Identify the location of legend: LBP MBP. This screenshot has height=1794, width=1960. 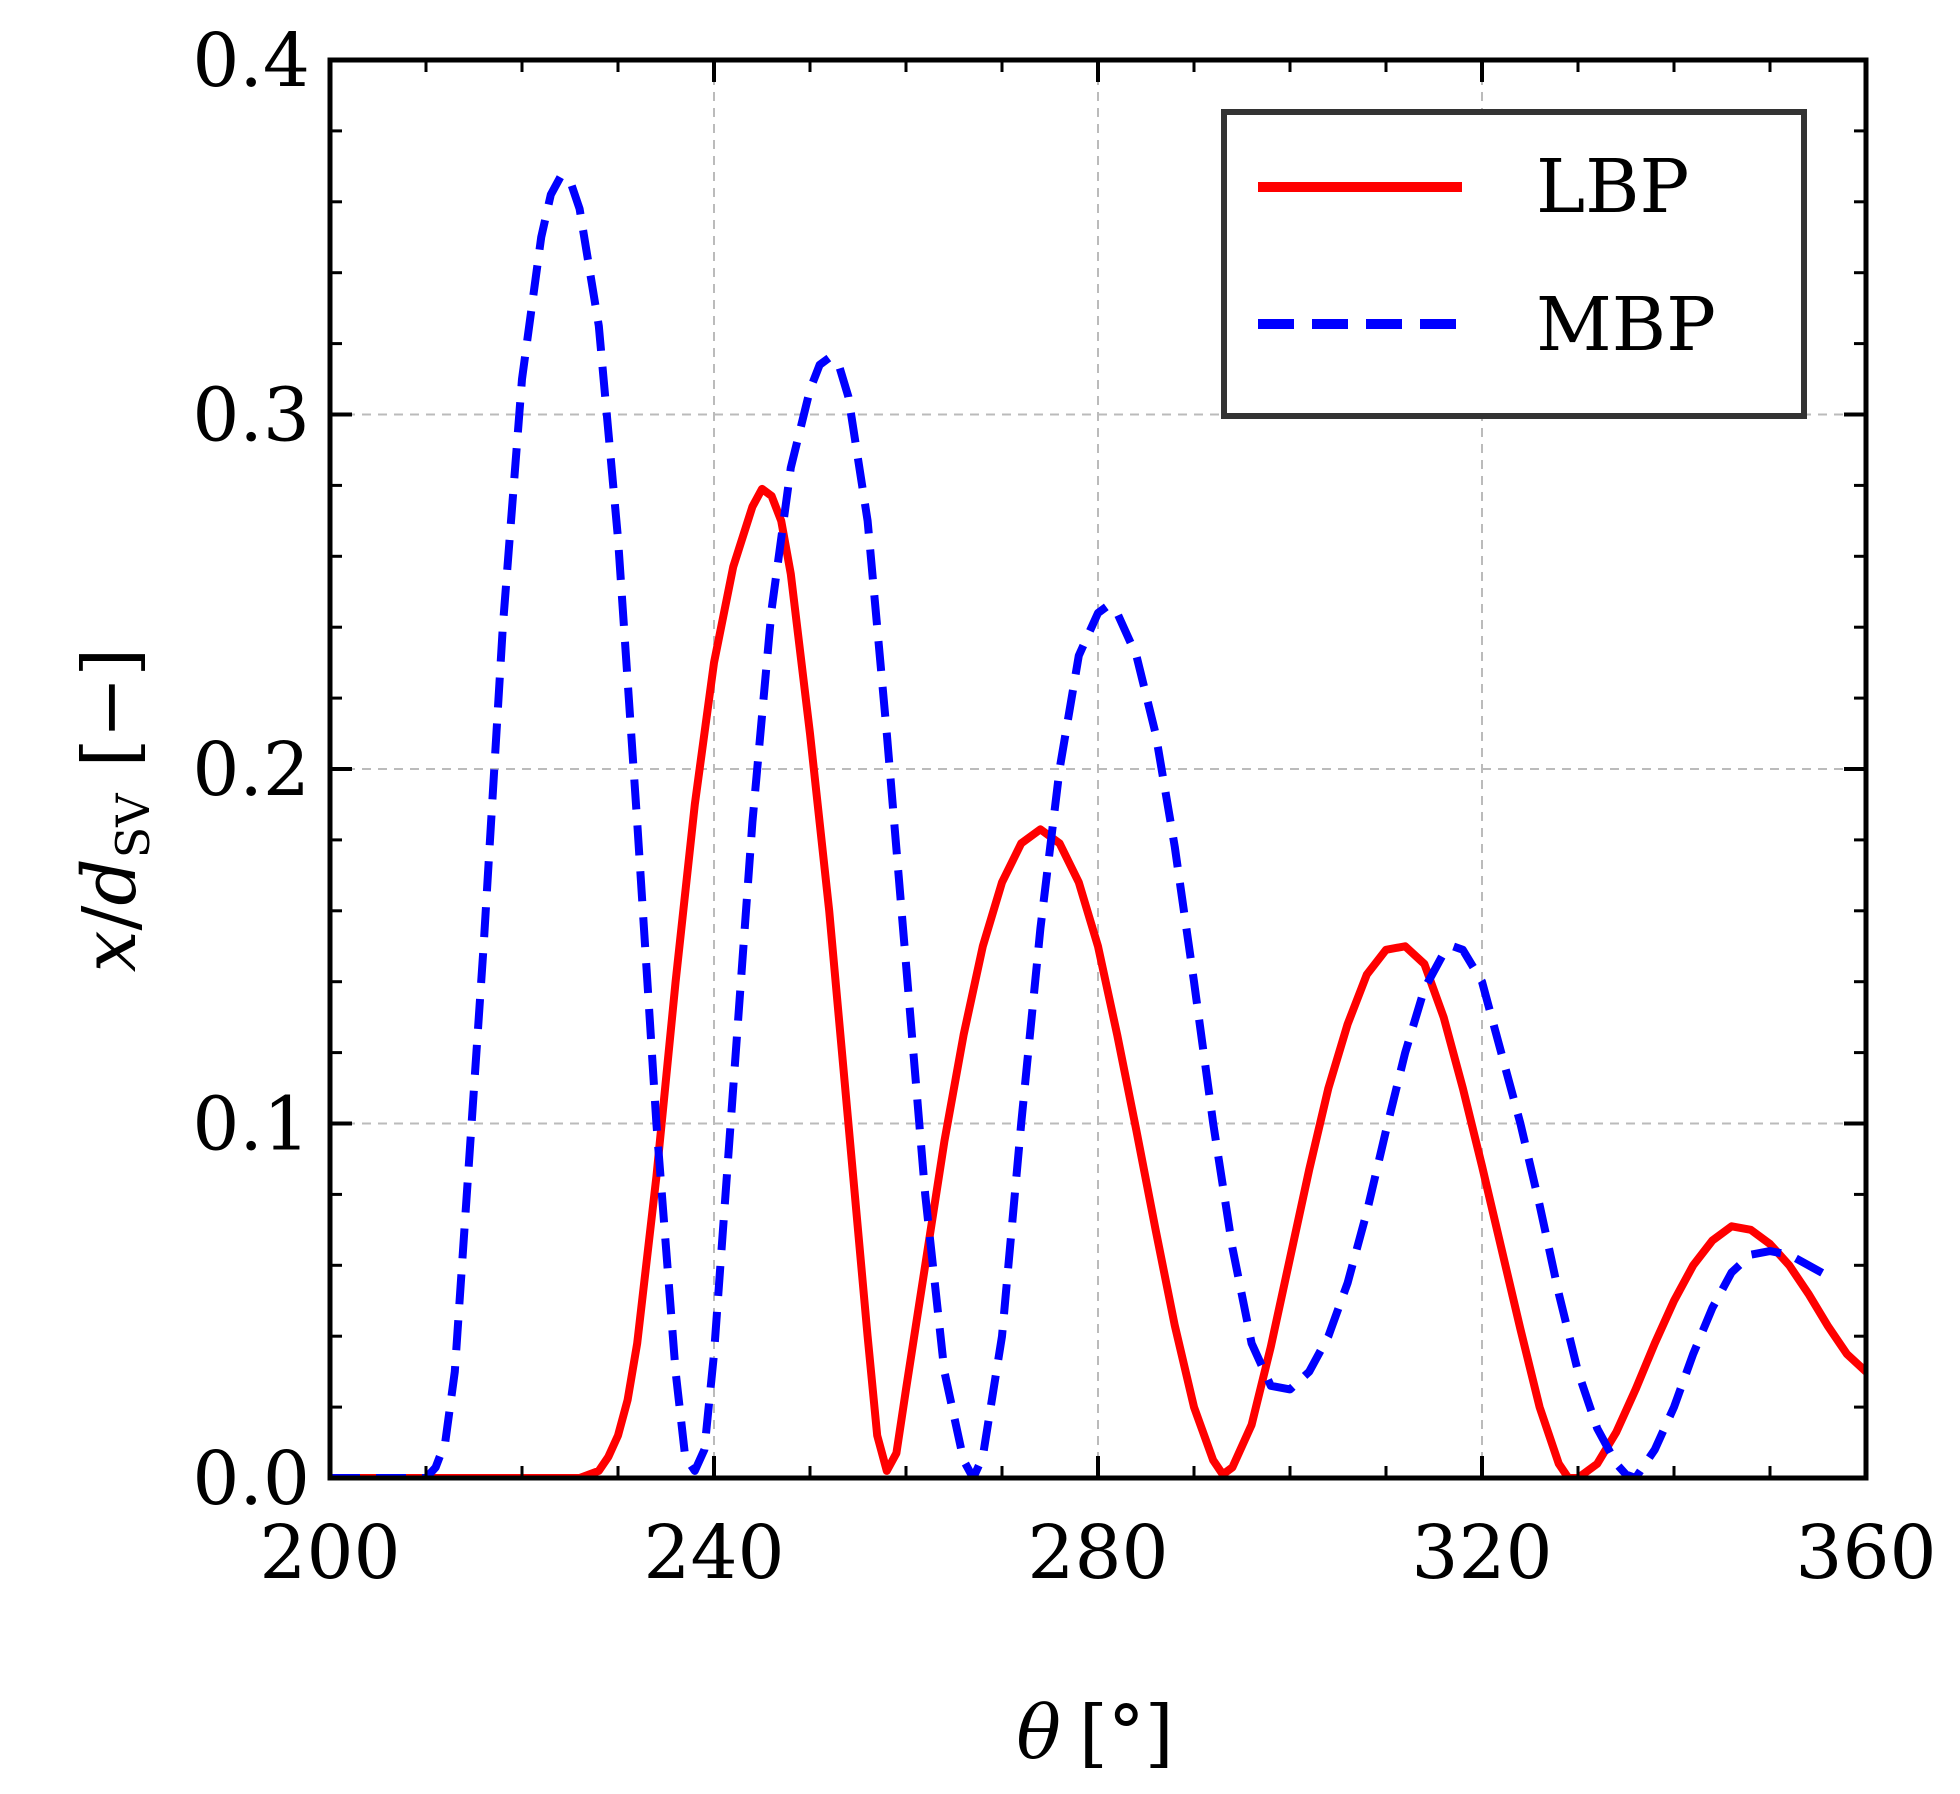
(1514, 264).